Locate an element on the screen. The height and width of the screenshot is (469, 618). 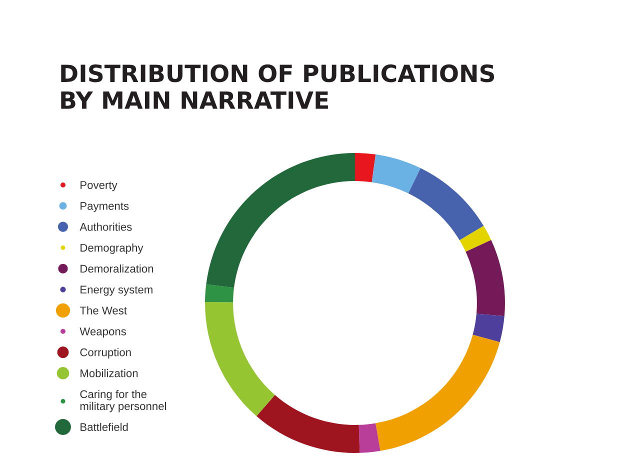
chart-title: DISTRIBUTION OF PUBLICATIONS BY MAIN NARRATIVE is located at coordinates (277, 86).